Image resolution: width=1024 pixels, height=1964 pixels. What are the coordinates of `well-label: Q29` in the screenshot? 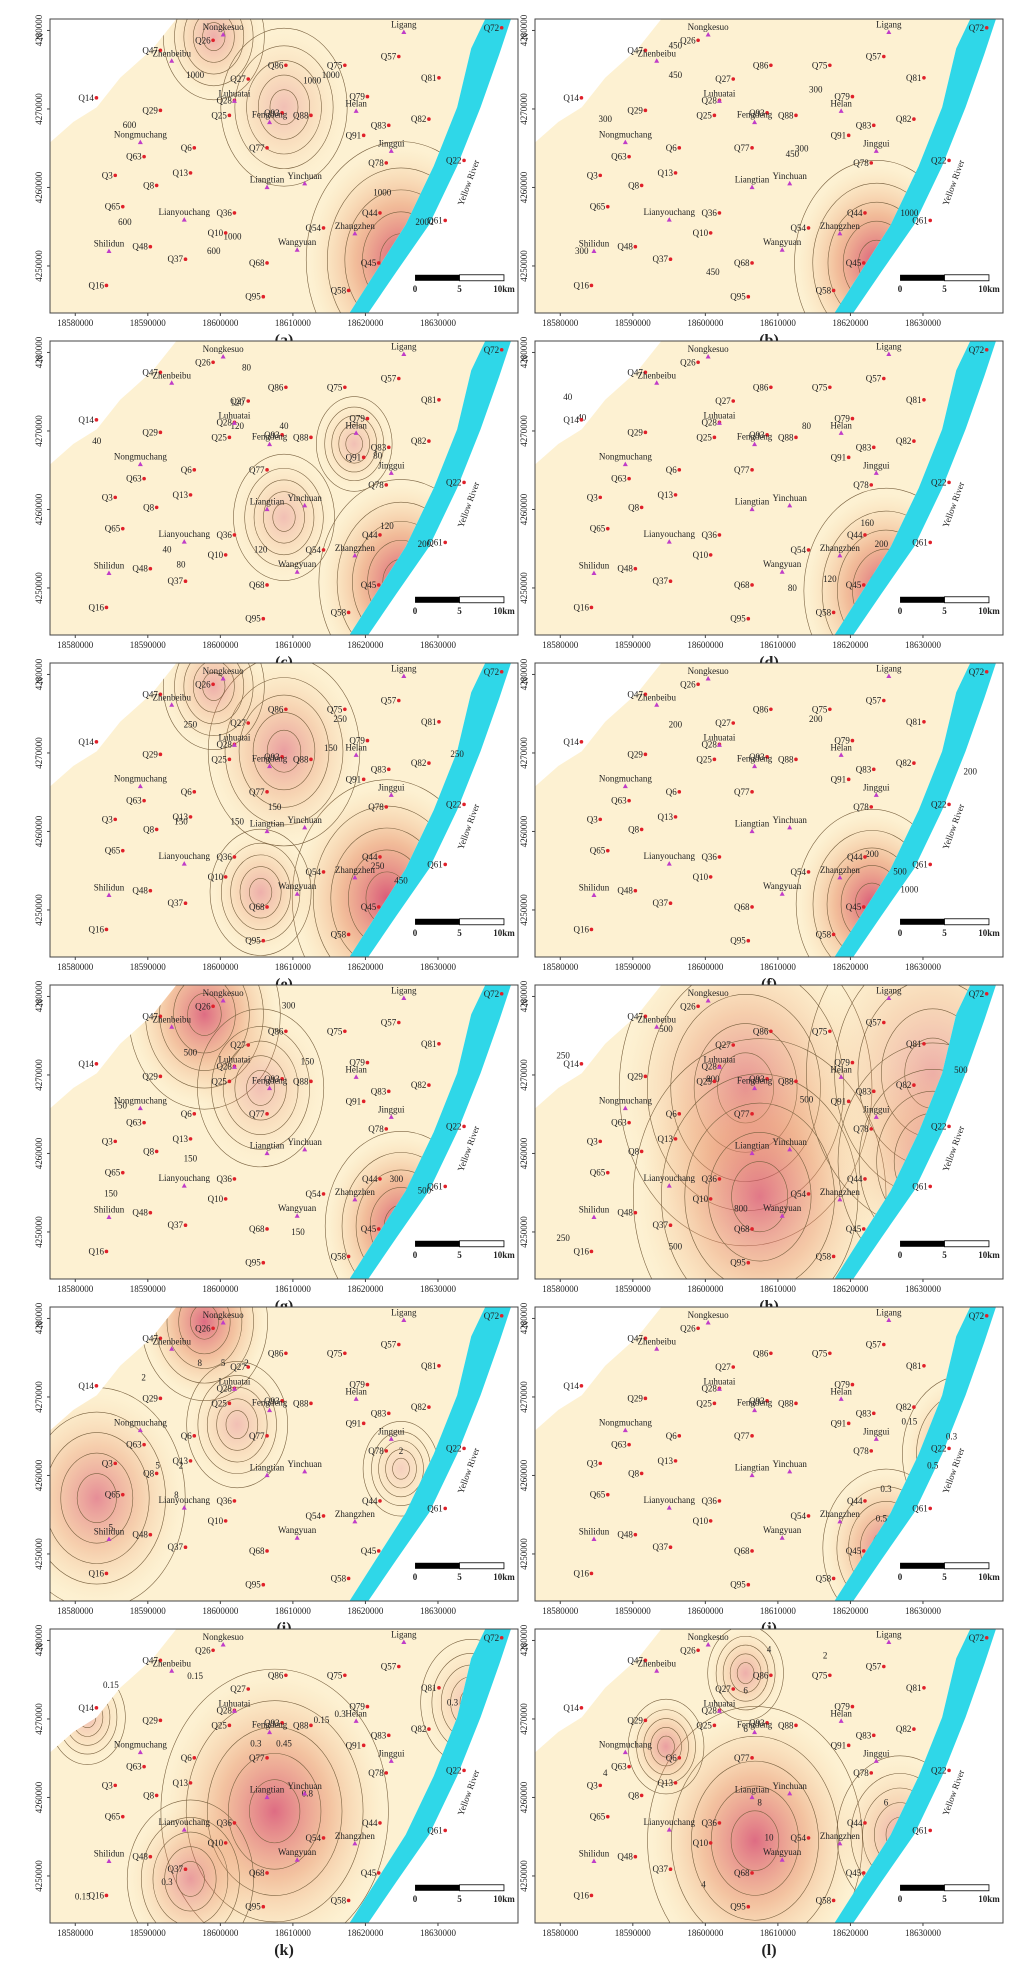 It's located at (150, 1076).